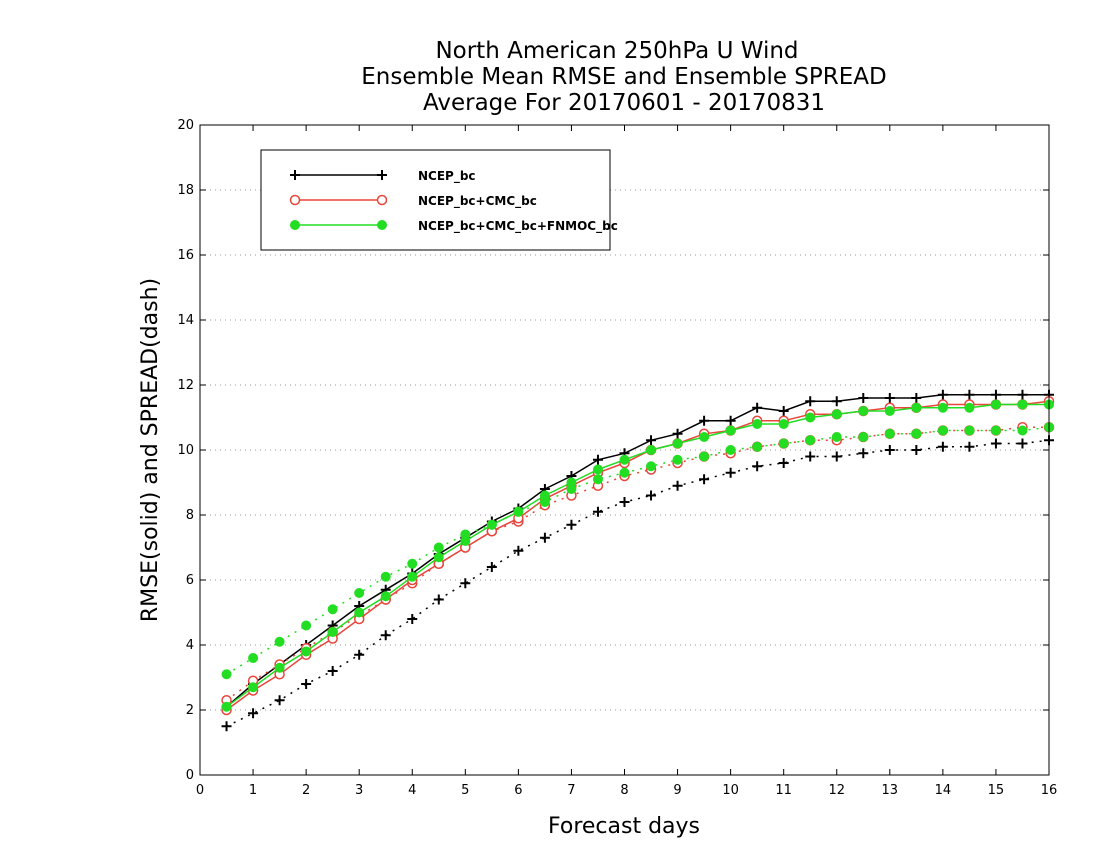 Image resolution: width=1100 pixels, height=850 pixels. I want to click on x-tick-label-13: 13, so click(890, 790).